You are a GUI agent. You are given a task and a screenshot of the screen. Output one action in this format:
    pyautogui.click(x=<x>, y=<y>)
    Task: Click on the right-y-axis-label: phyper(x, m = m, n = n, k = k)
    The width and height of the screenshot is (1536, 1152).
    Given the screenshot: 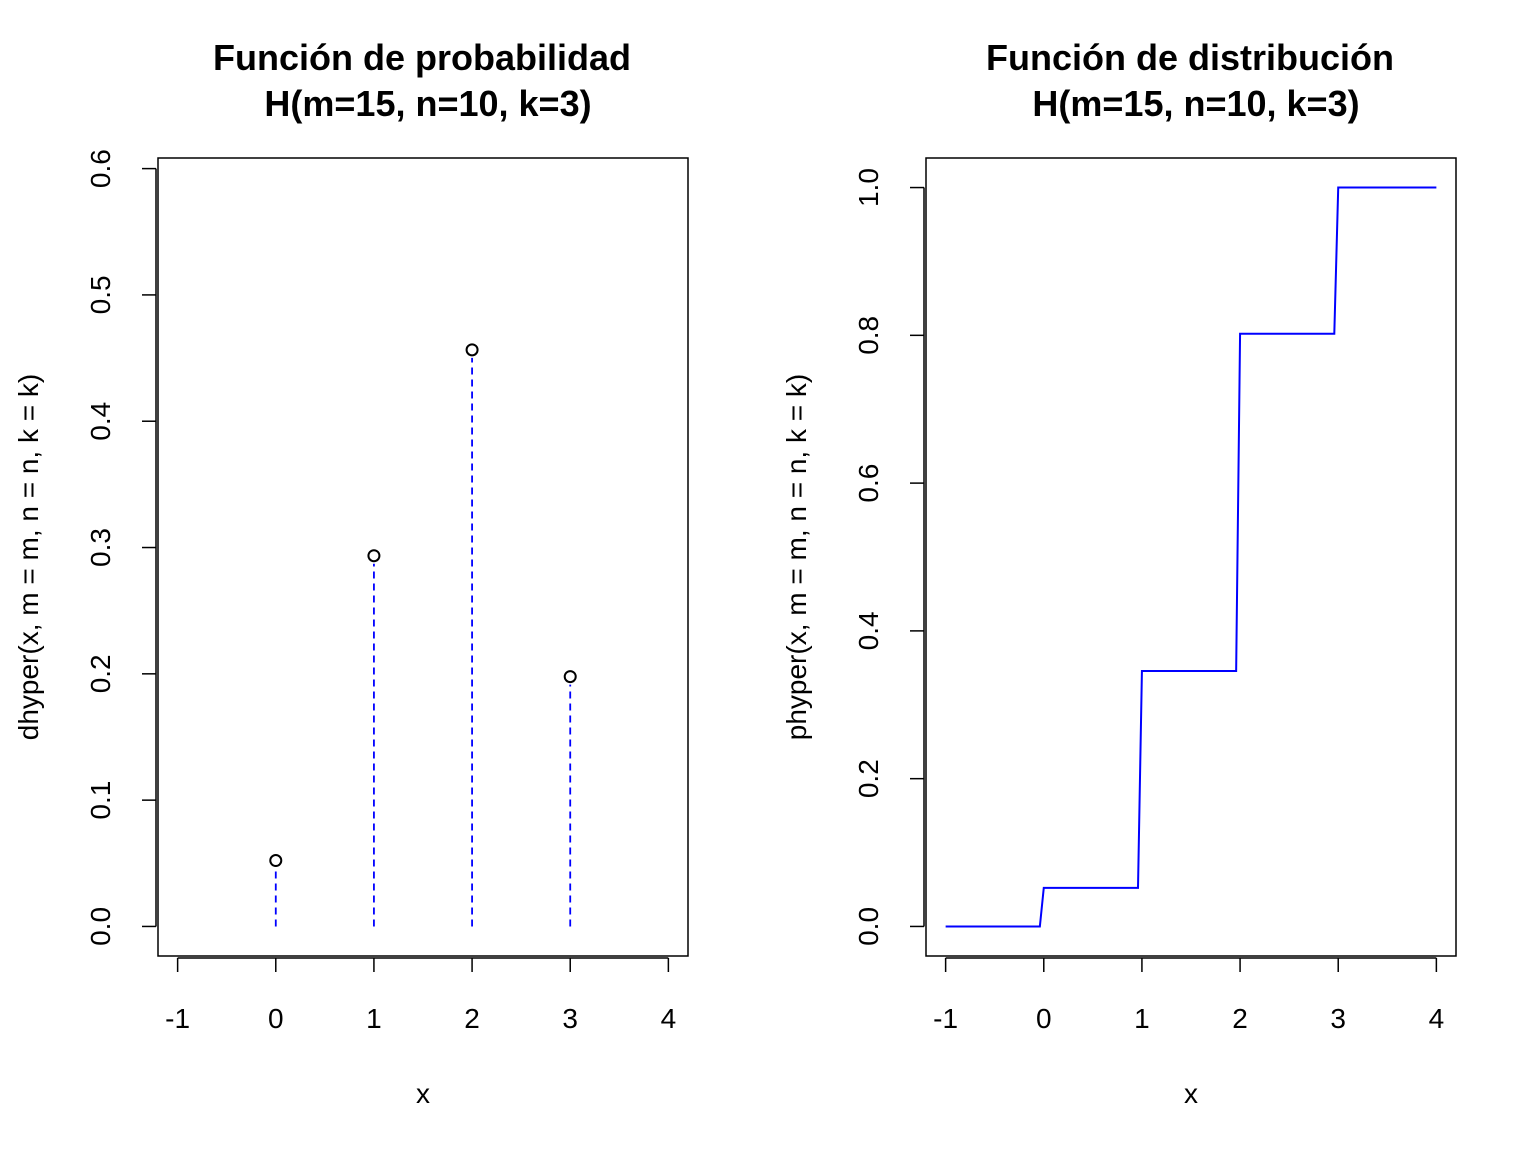 What is the action you would take?
    pyautogui.click(x=796, y=557)
    